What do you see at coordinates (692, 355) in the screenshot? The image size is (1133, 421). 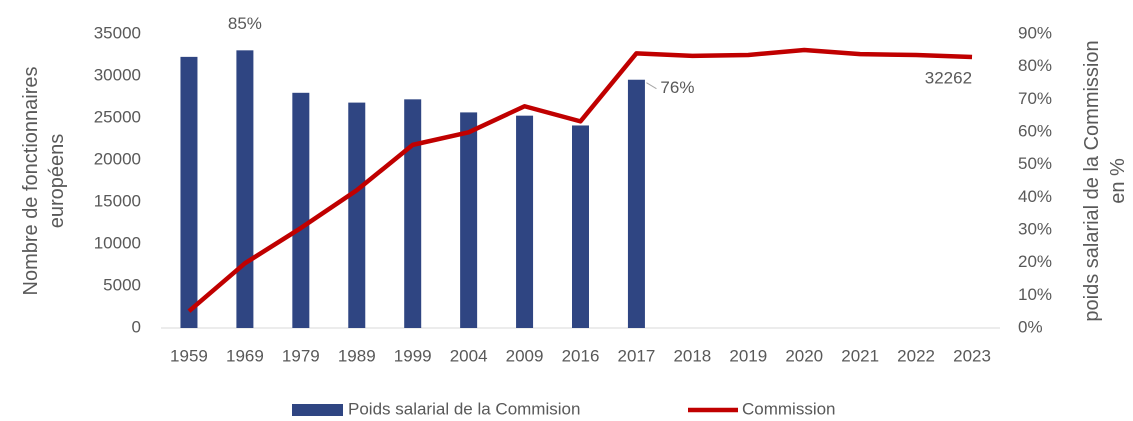 I see `x-tick-label: 2018` at bounding box center [692, 355].